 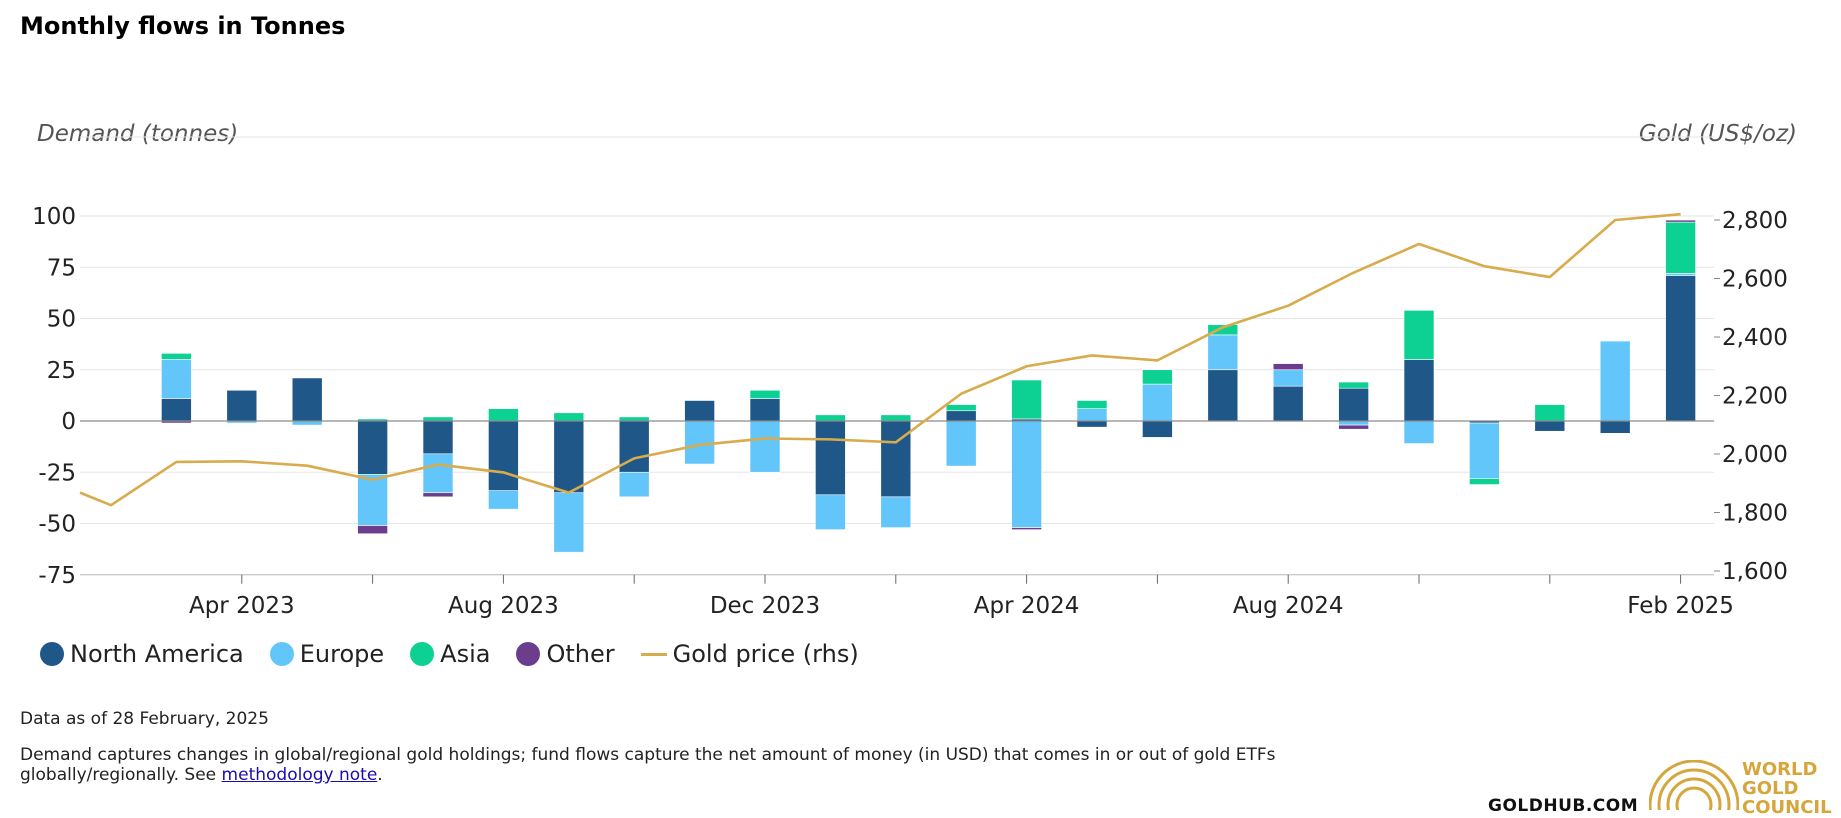 What do you see at coordinates (57, 576) in the screenshot?
I see `y-left-tick-label: -75` at bounding box center [57, 576].